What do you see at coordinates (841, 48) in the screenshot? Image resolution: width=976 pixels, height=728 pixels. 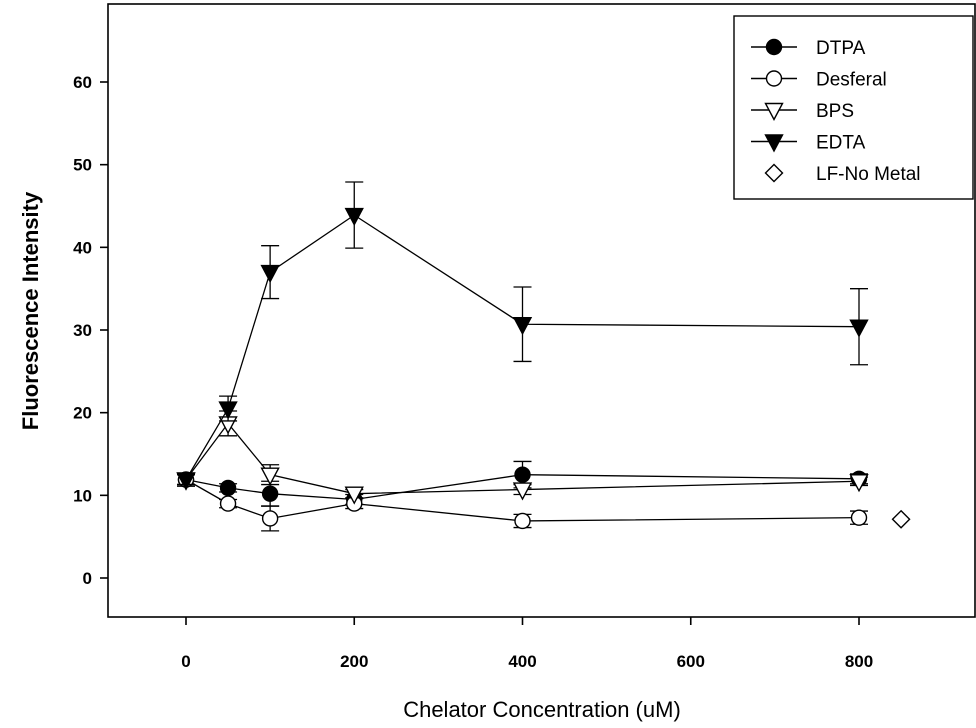 I see `legend-label: DTPA` at bounding box center [841, 48].